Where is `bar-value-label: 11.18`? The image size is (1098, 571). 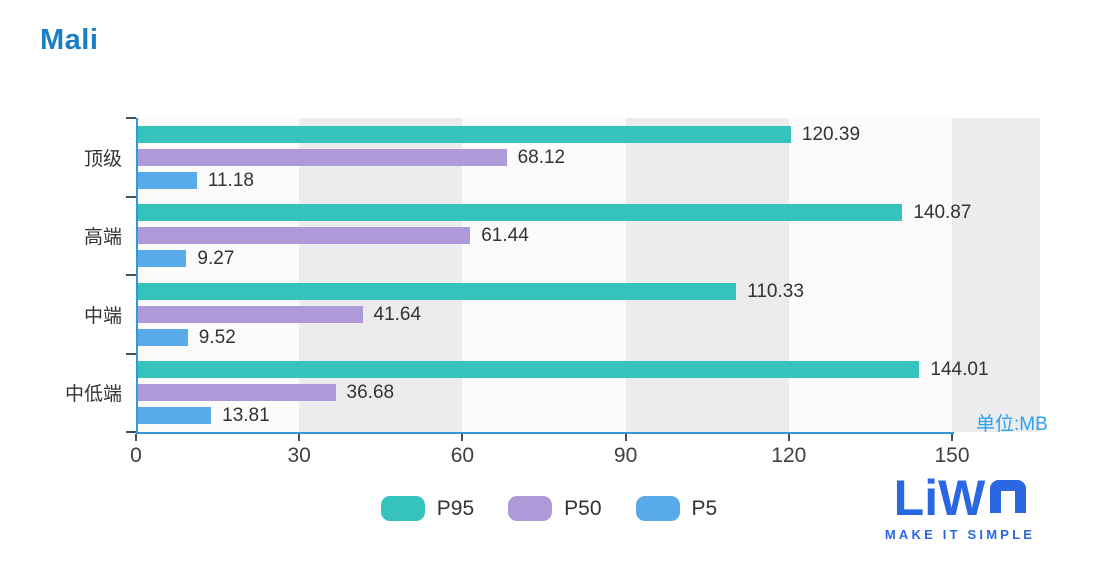
bar-value-label: 11.18 is located at coordinates (230, 180).